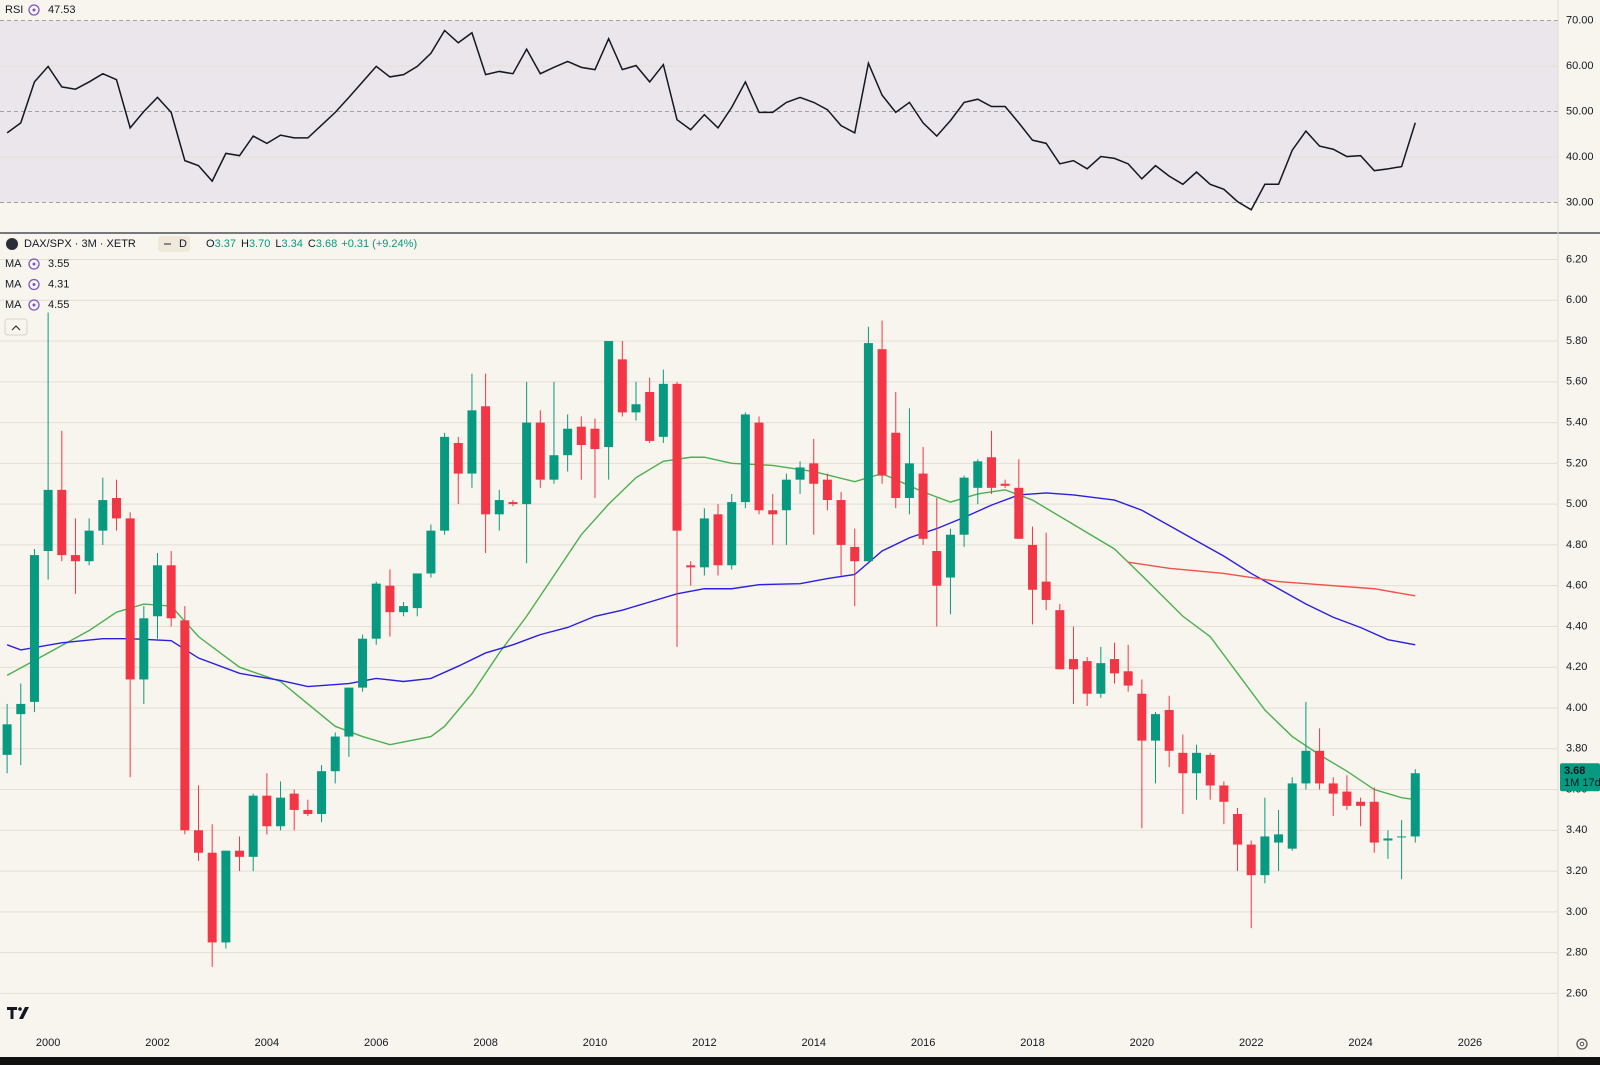 Image resolution: width=1600 pixels, height=1065 pixels. I want to click on x-tick-label: 2004, so click(267, 1043).